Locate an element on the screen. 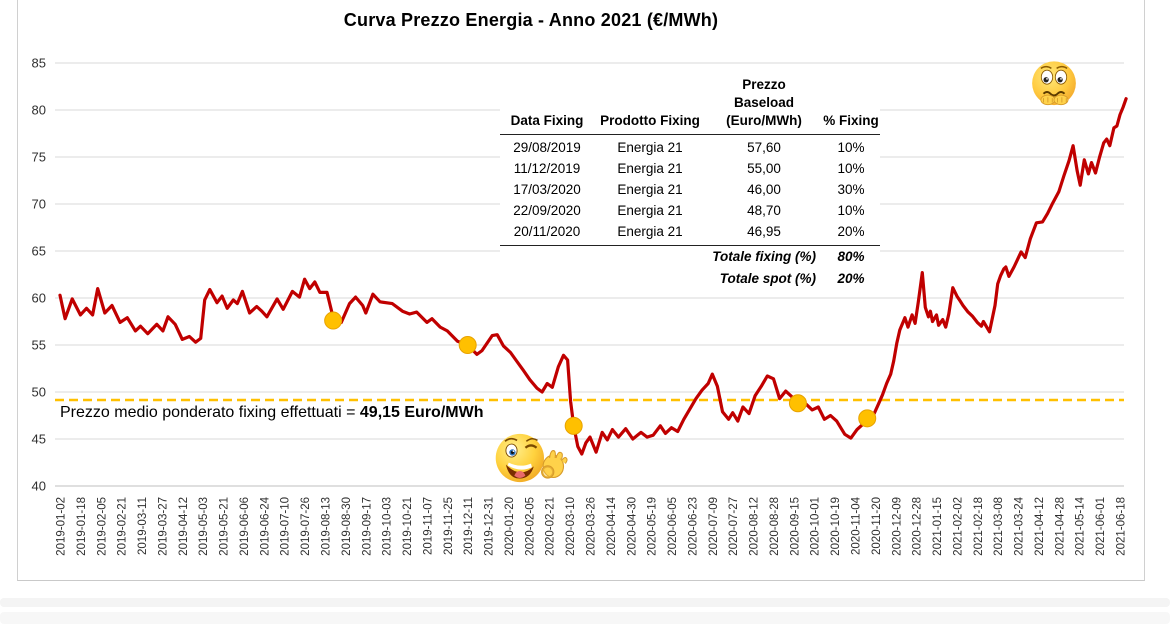  x-axis-tick-label: 2019-06-24 is located at coordinates (265, 525).